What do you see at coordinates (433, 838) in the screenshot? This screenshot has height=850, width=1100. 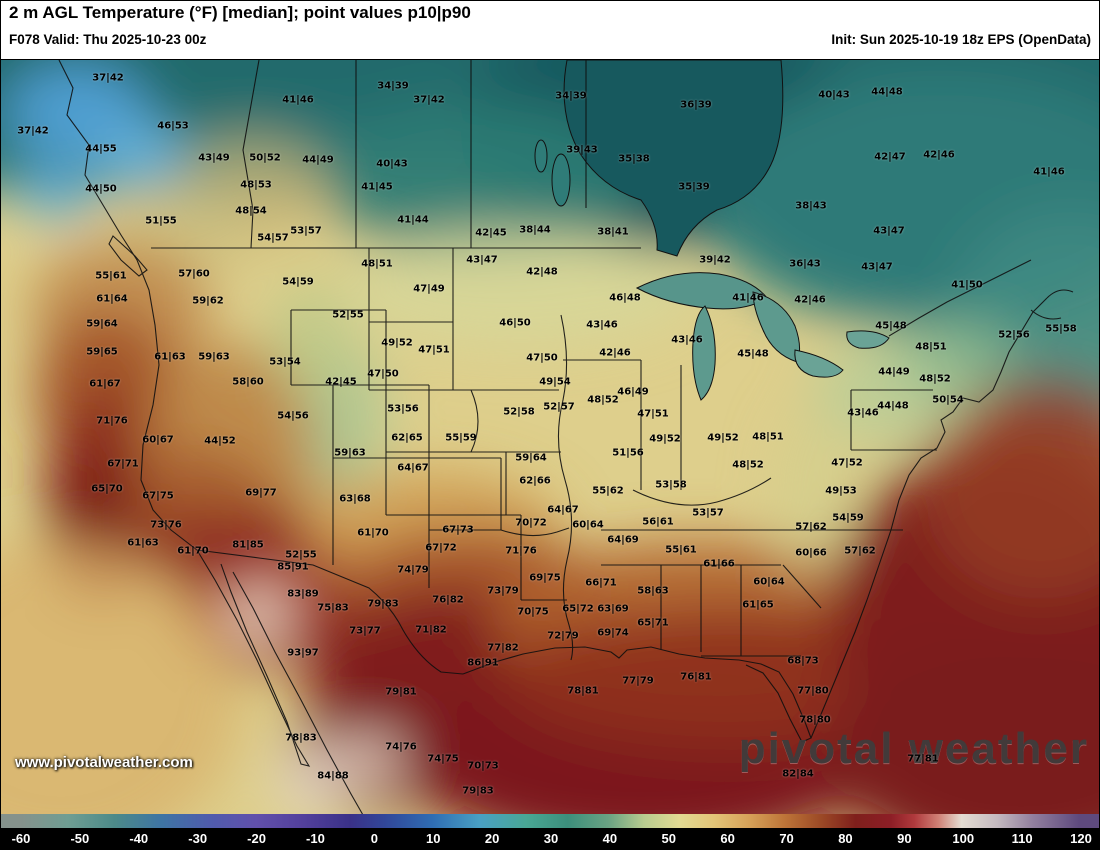 I see `colorbar-tick-label: 10` at bounding box center [433, 838].